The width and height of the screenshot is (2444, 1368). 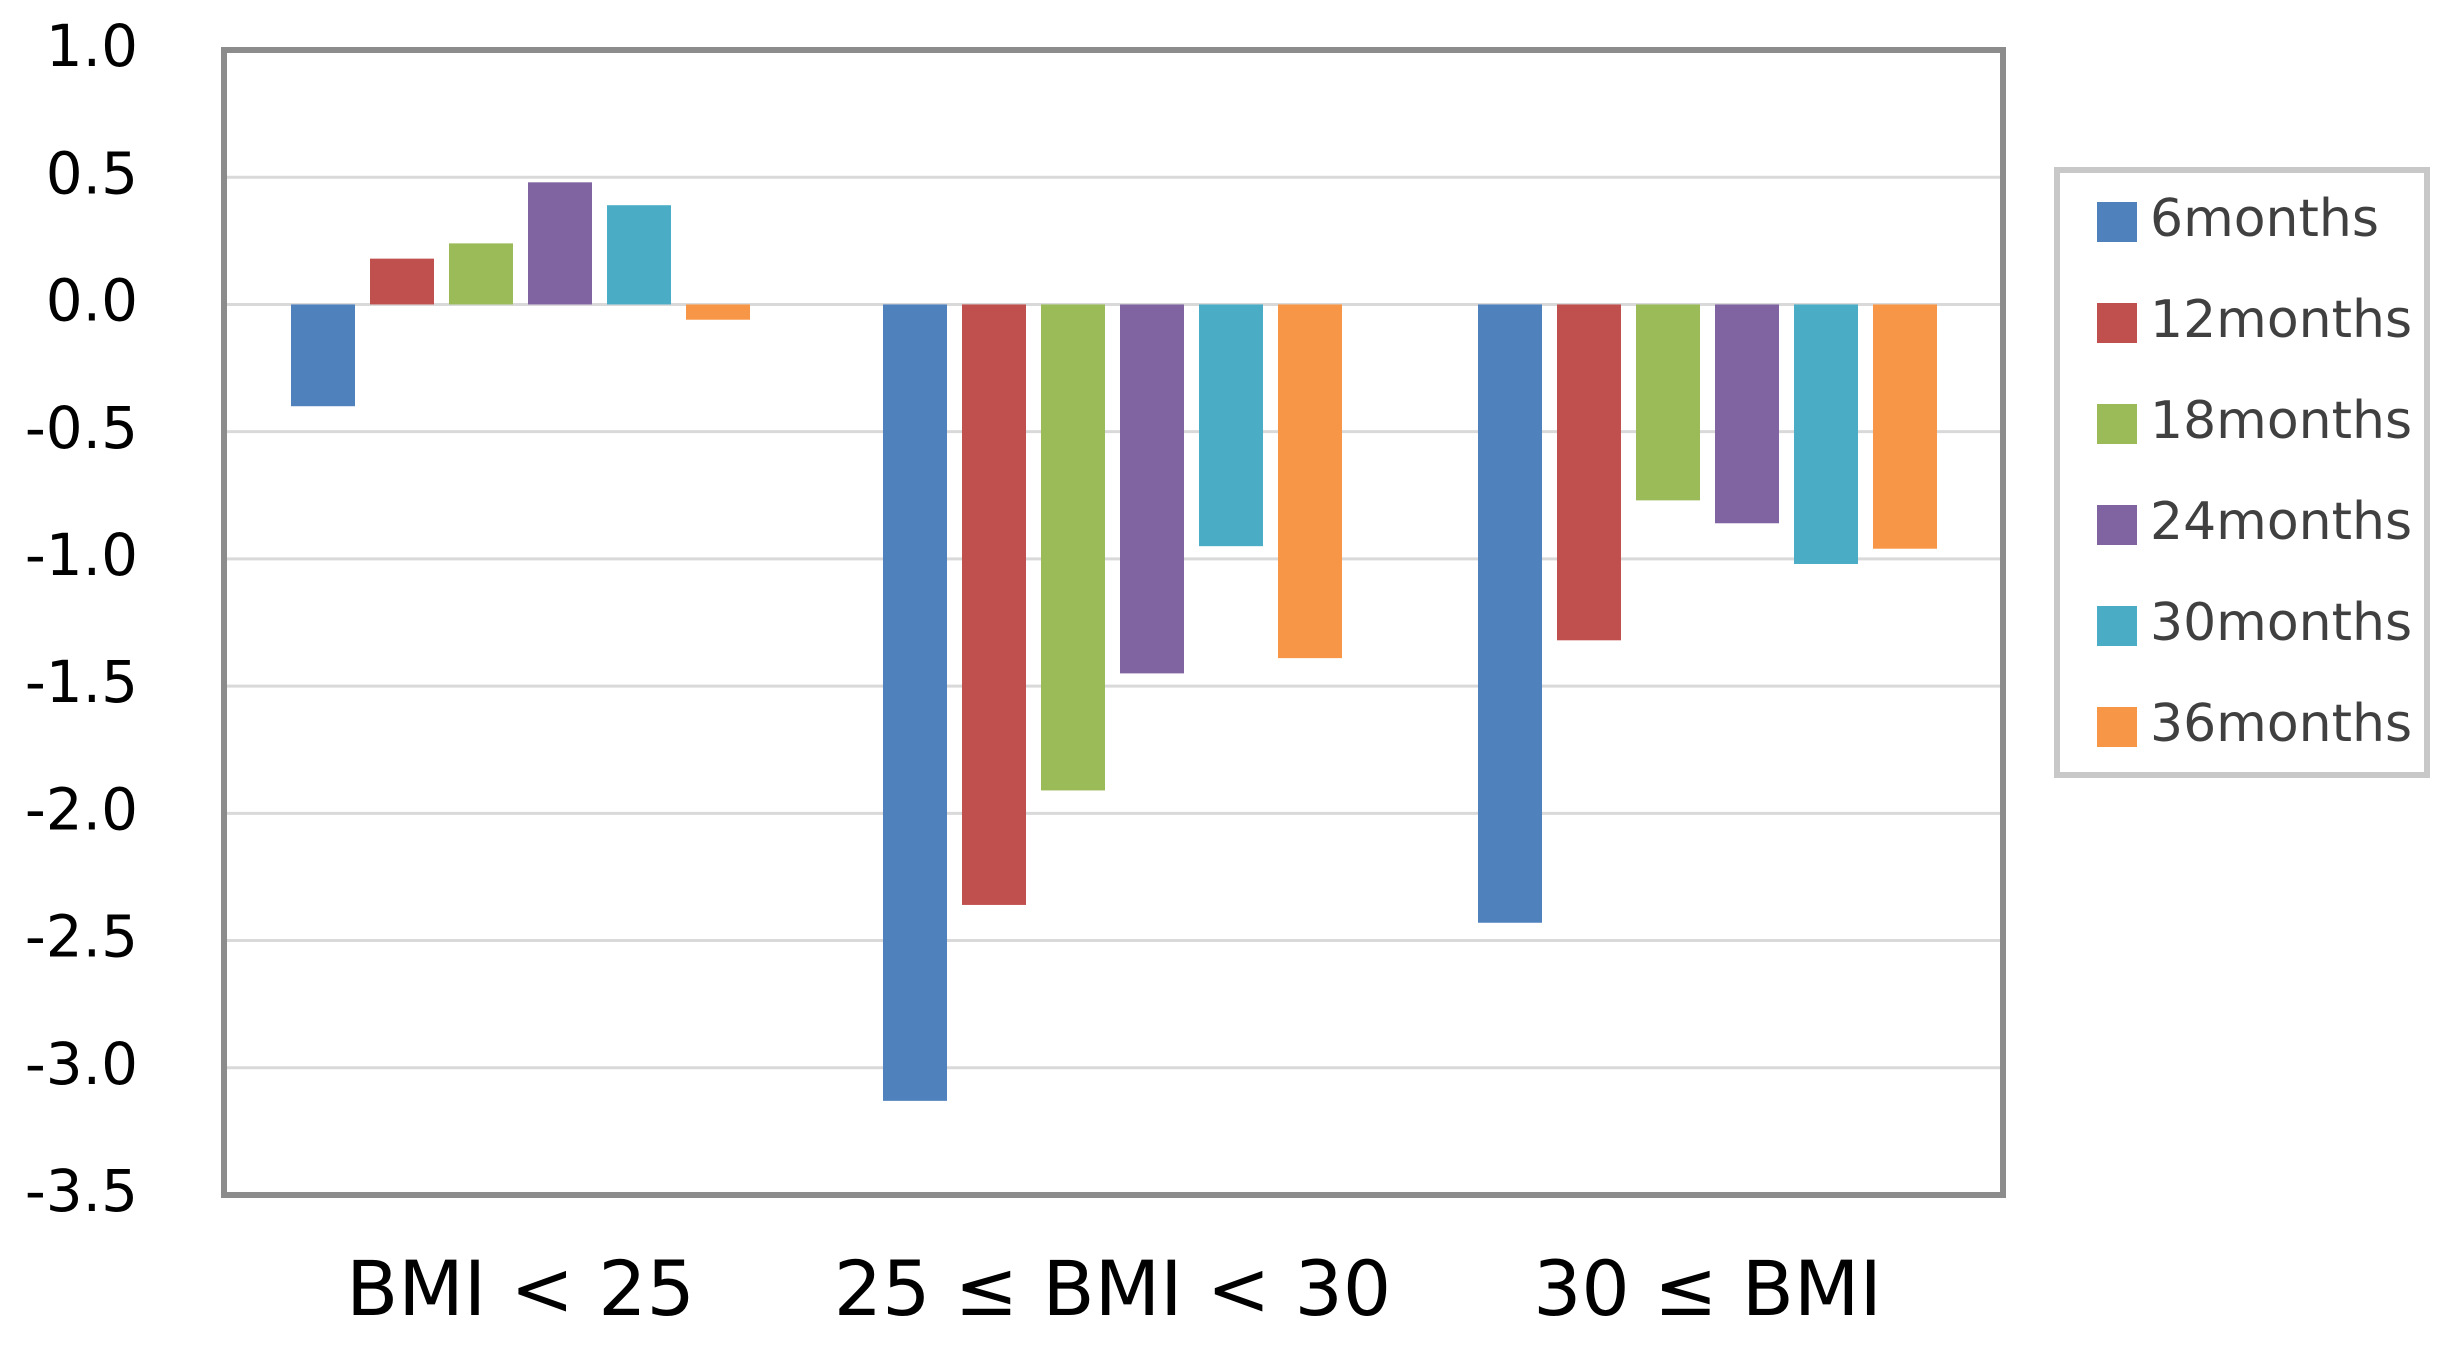 What do you see at coordinates (92, 46) in the screenshot?
I see `y-tick-label: 1.0` at bounding box center [92, 46].